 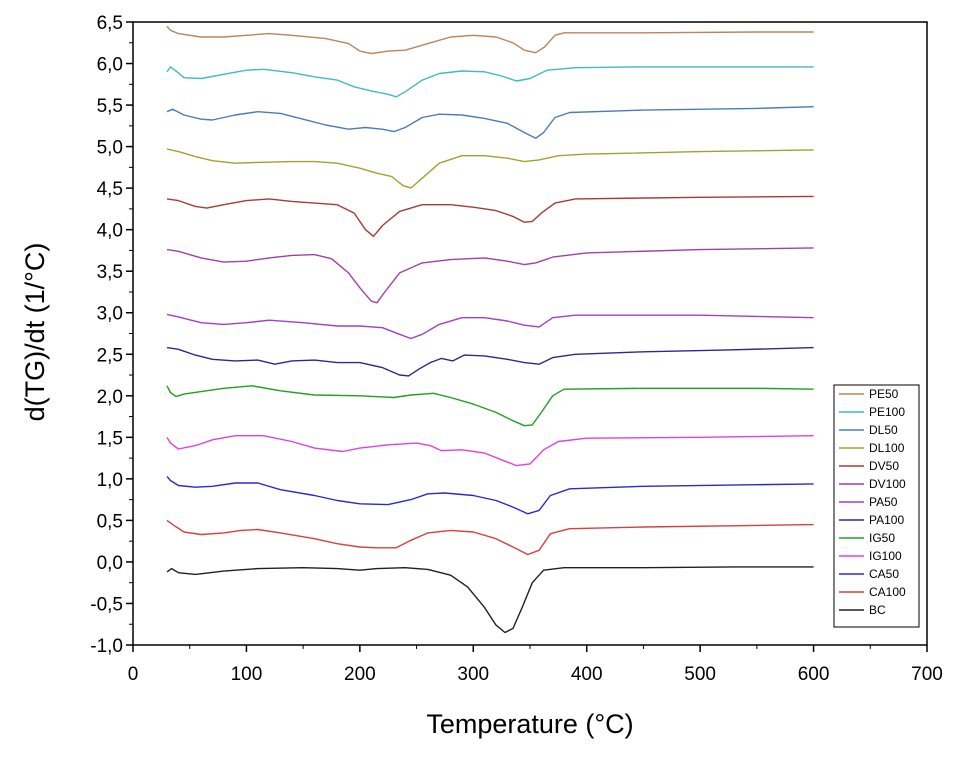 I want to click on x-tick-label: 100, so click(x=247, y=674).